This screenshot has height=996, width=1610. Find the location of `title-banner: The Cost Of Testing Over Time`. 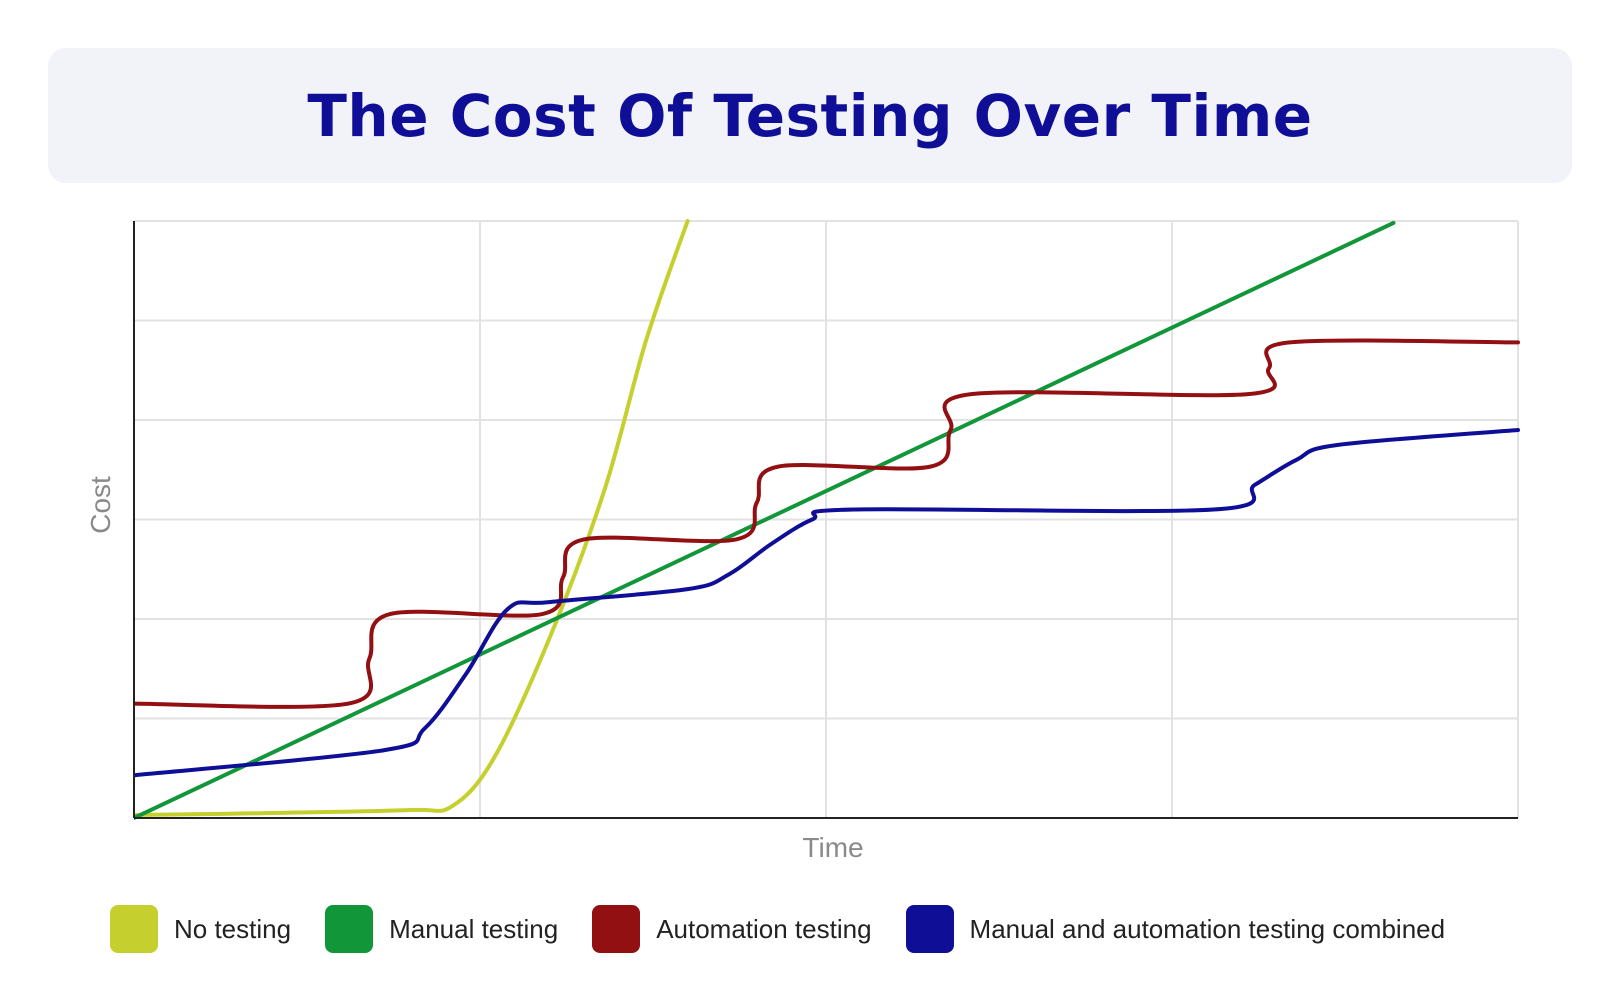

title-banner: The Cost Of Testing Over Time is located at coordinates (810, 115).